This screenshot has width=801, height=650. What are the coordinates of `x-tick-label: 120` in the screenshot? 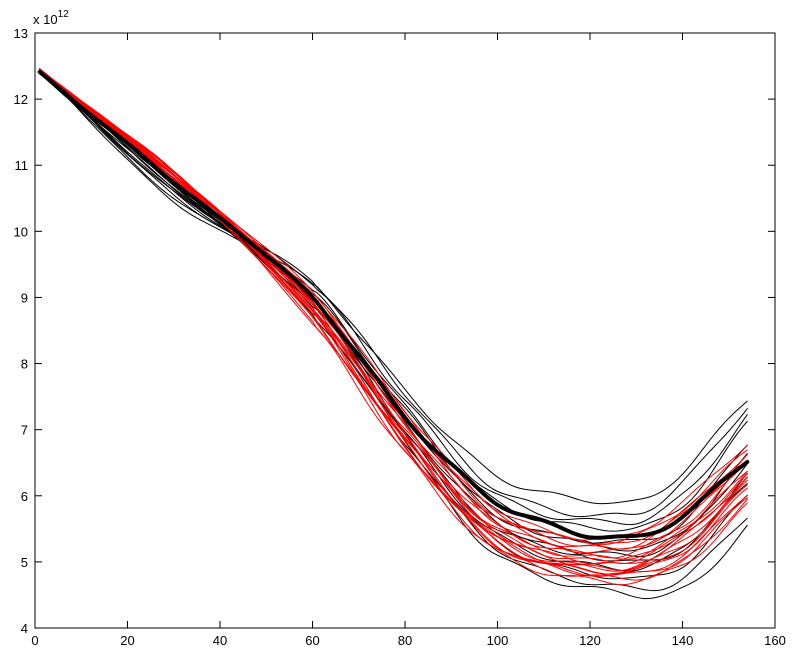 It's located at (590, 640).